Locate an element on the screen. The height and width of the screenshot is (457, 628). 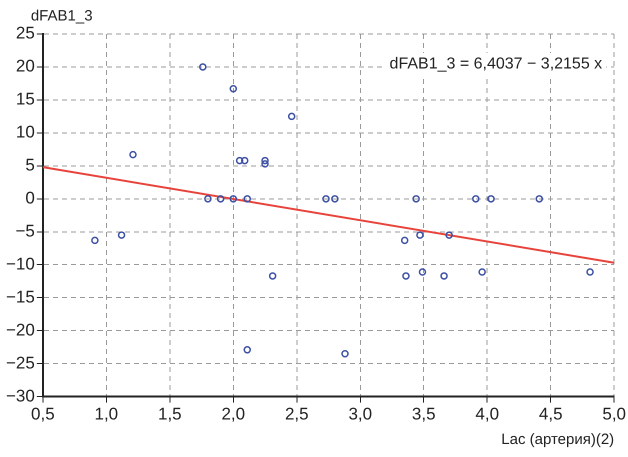
y-tick-label: −5 is located at coordinates (25, 230).